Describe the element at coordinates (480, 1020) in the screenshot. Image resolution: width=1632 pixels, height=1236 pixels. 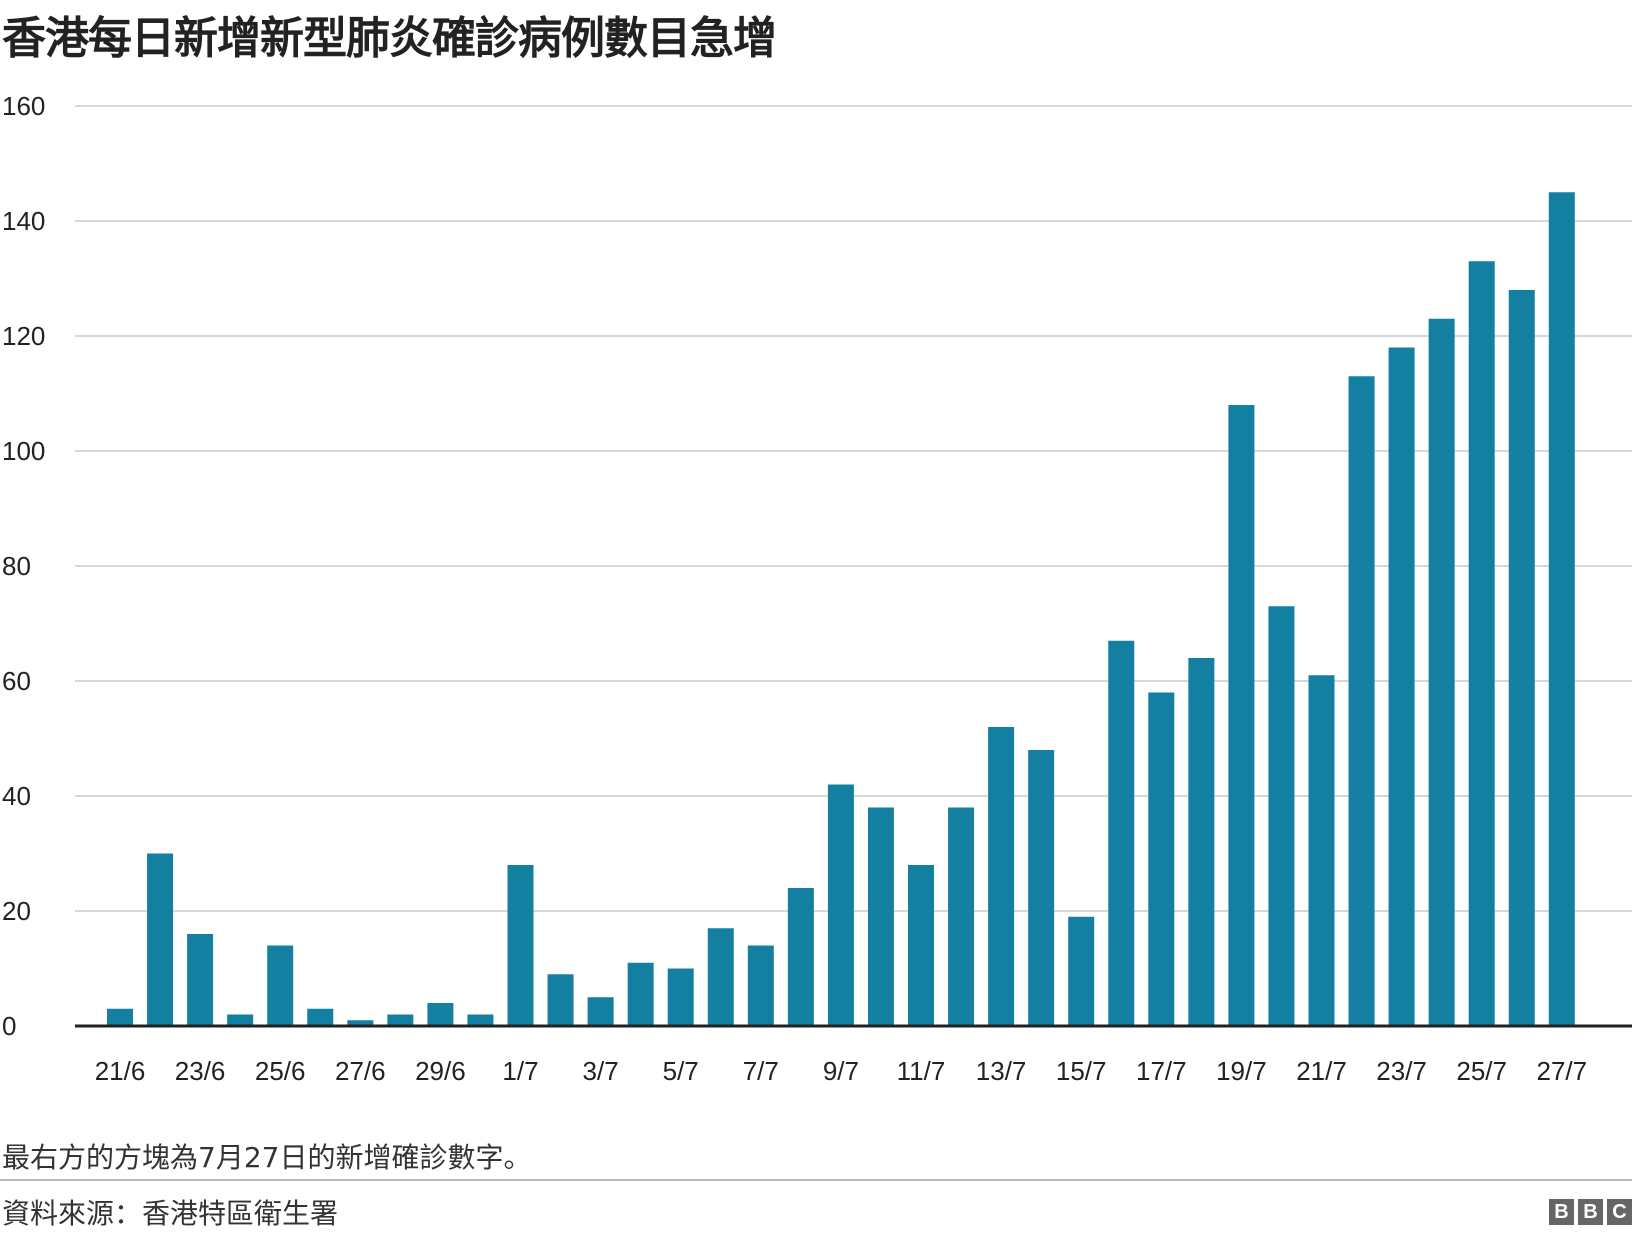
I see `bar-30/6` at that location.